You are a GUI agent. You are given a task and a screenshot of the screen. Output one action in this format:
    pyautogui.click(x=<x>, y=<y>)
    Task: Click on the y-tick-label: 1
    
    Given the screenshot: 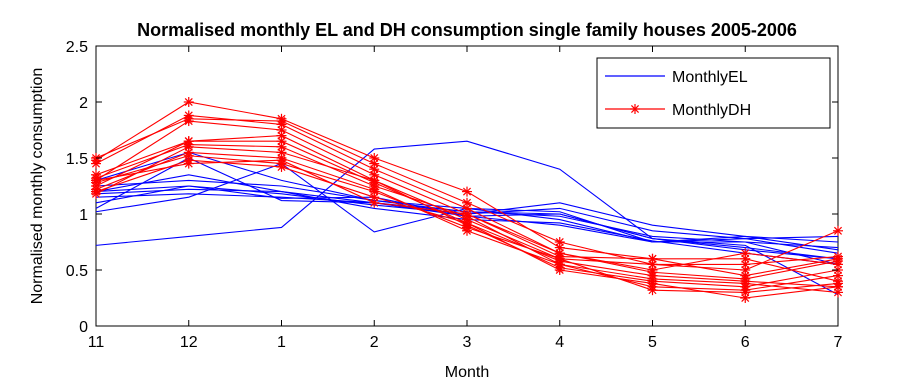 What is the action you would take?
    pyautogui.click(x=83, y=215)
    